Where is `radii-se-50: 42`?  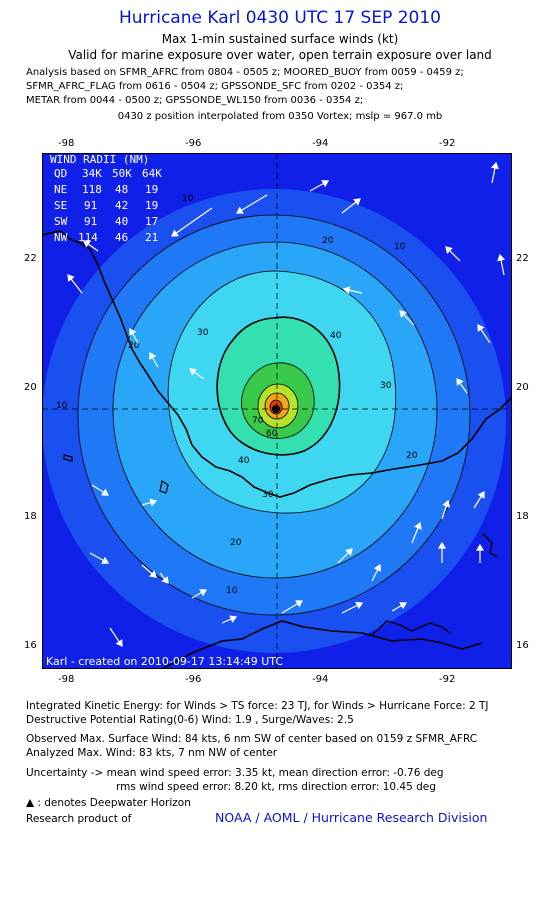 radii-se-50: 42 is located at coordinates (121, 205).